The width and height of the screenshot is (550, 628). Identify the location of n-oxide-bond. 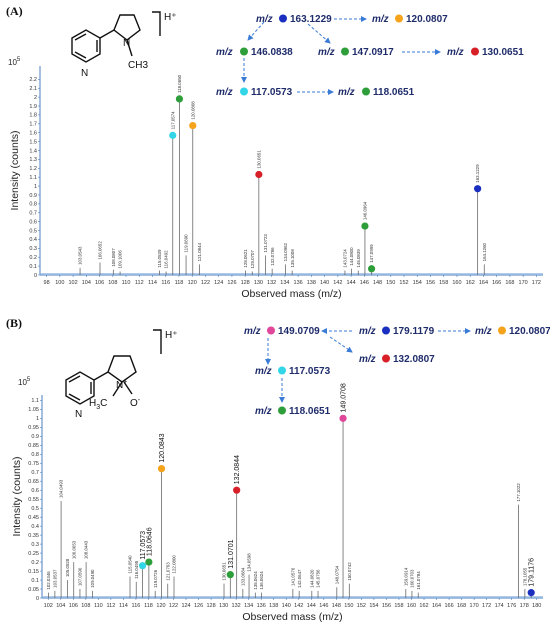
(128, 388).